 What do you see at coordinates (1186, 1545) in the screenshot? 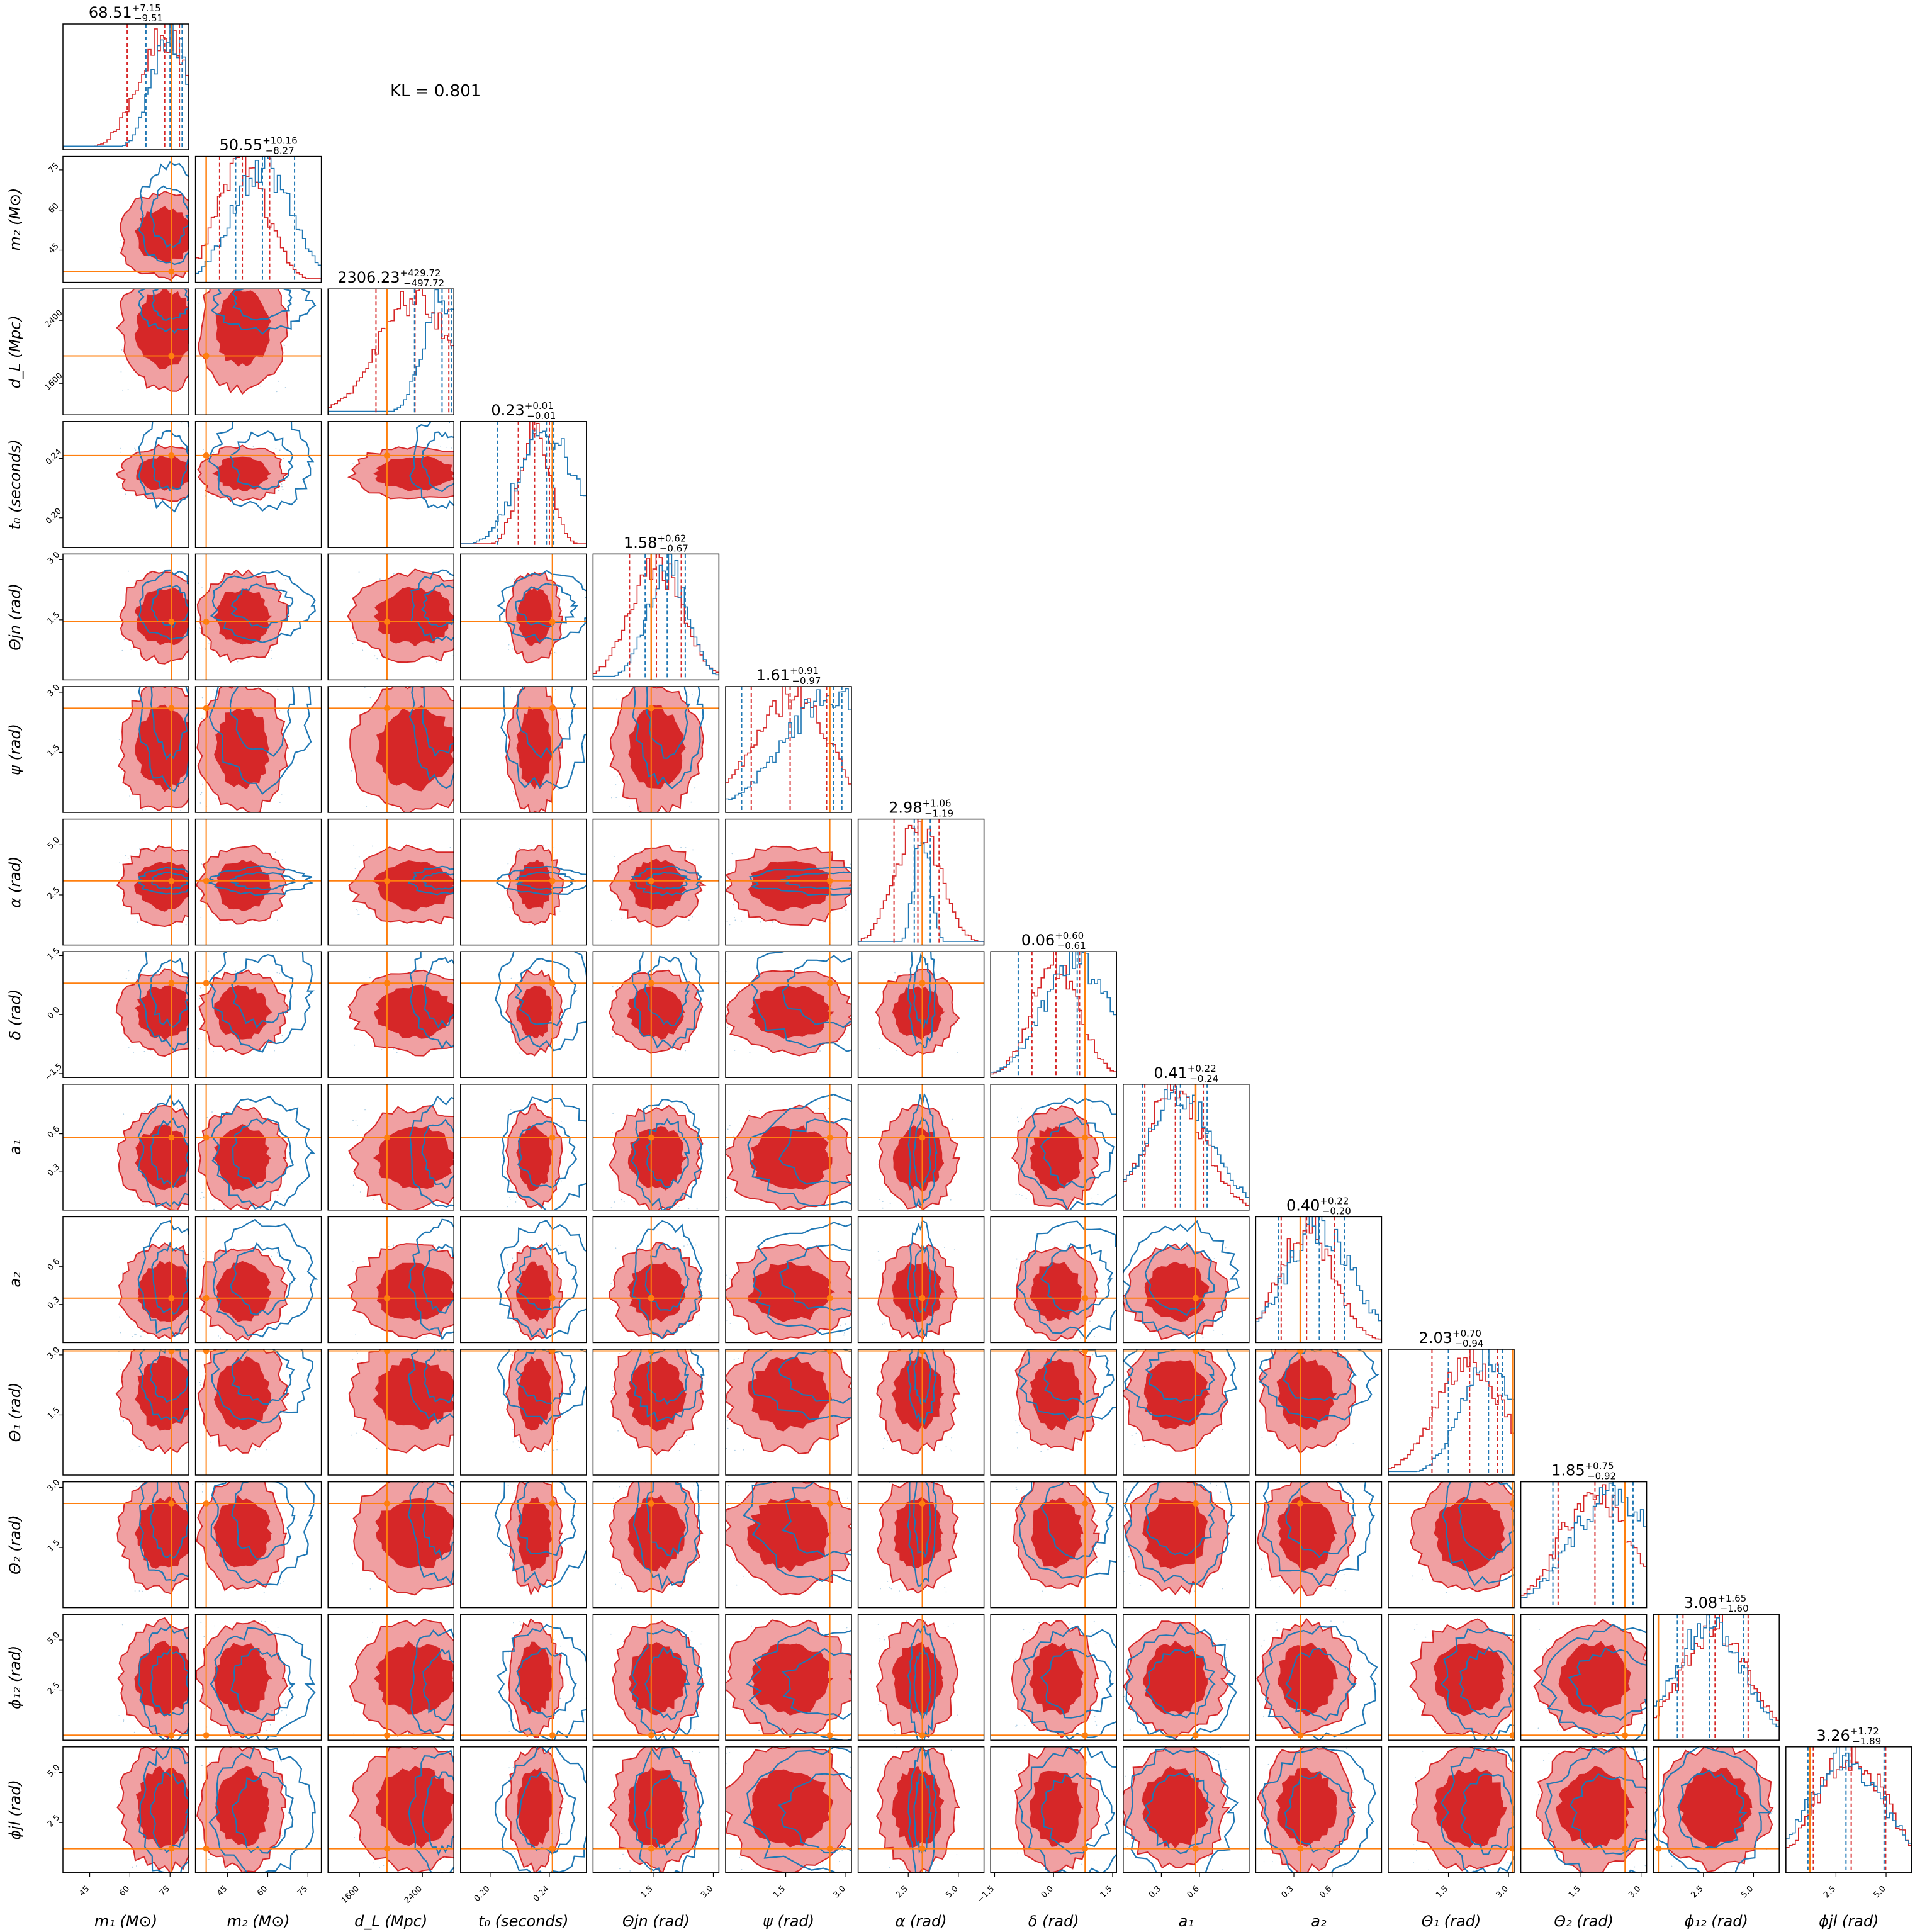
I see `panel-theta2-vs-a1` at bounding box center [1186, 1545].